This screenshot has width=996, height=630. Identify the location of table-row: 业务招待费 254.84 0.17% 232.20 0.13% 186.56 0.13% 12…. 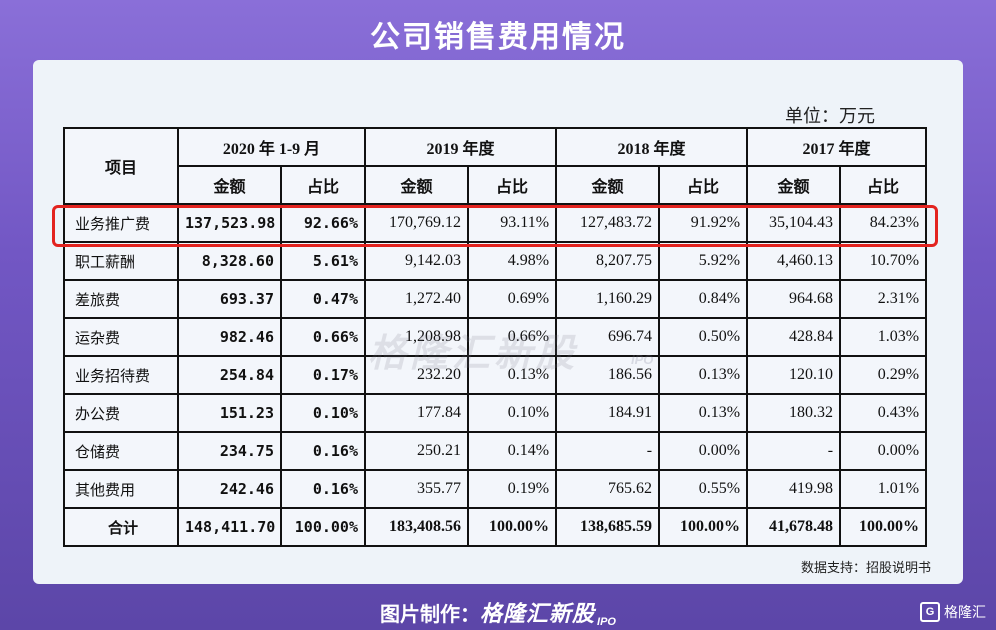
(495, 375).